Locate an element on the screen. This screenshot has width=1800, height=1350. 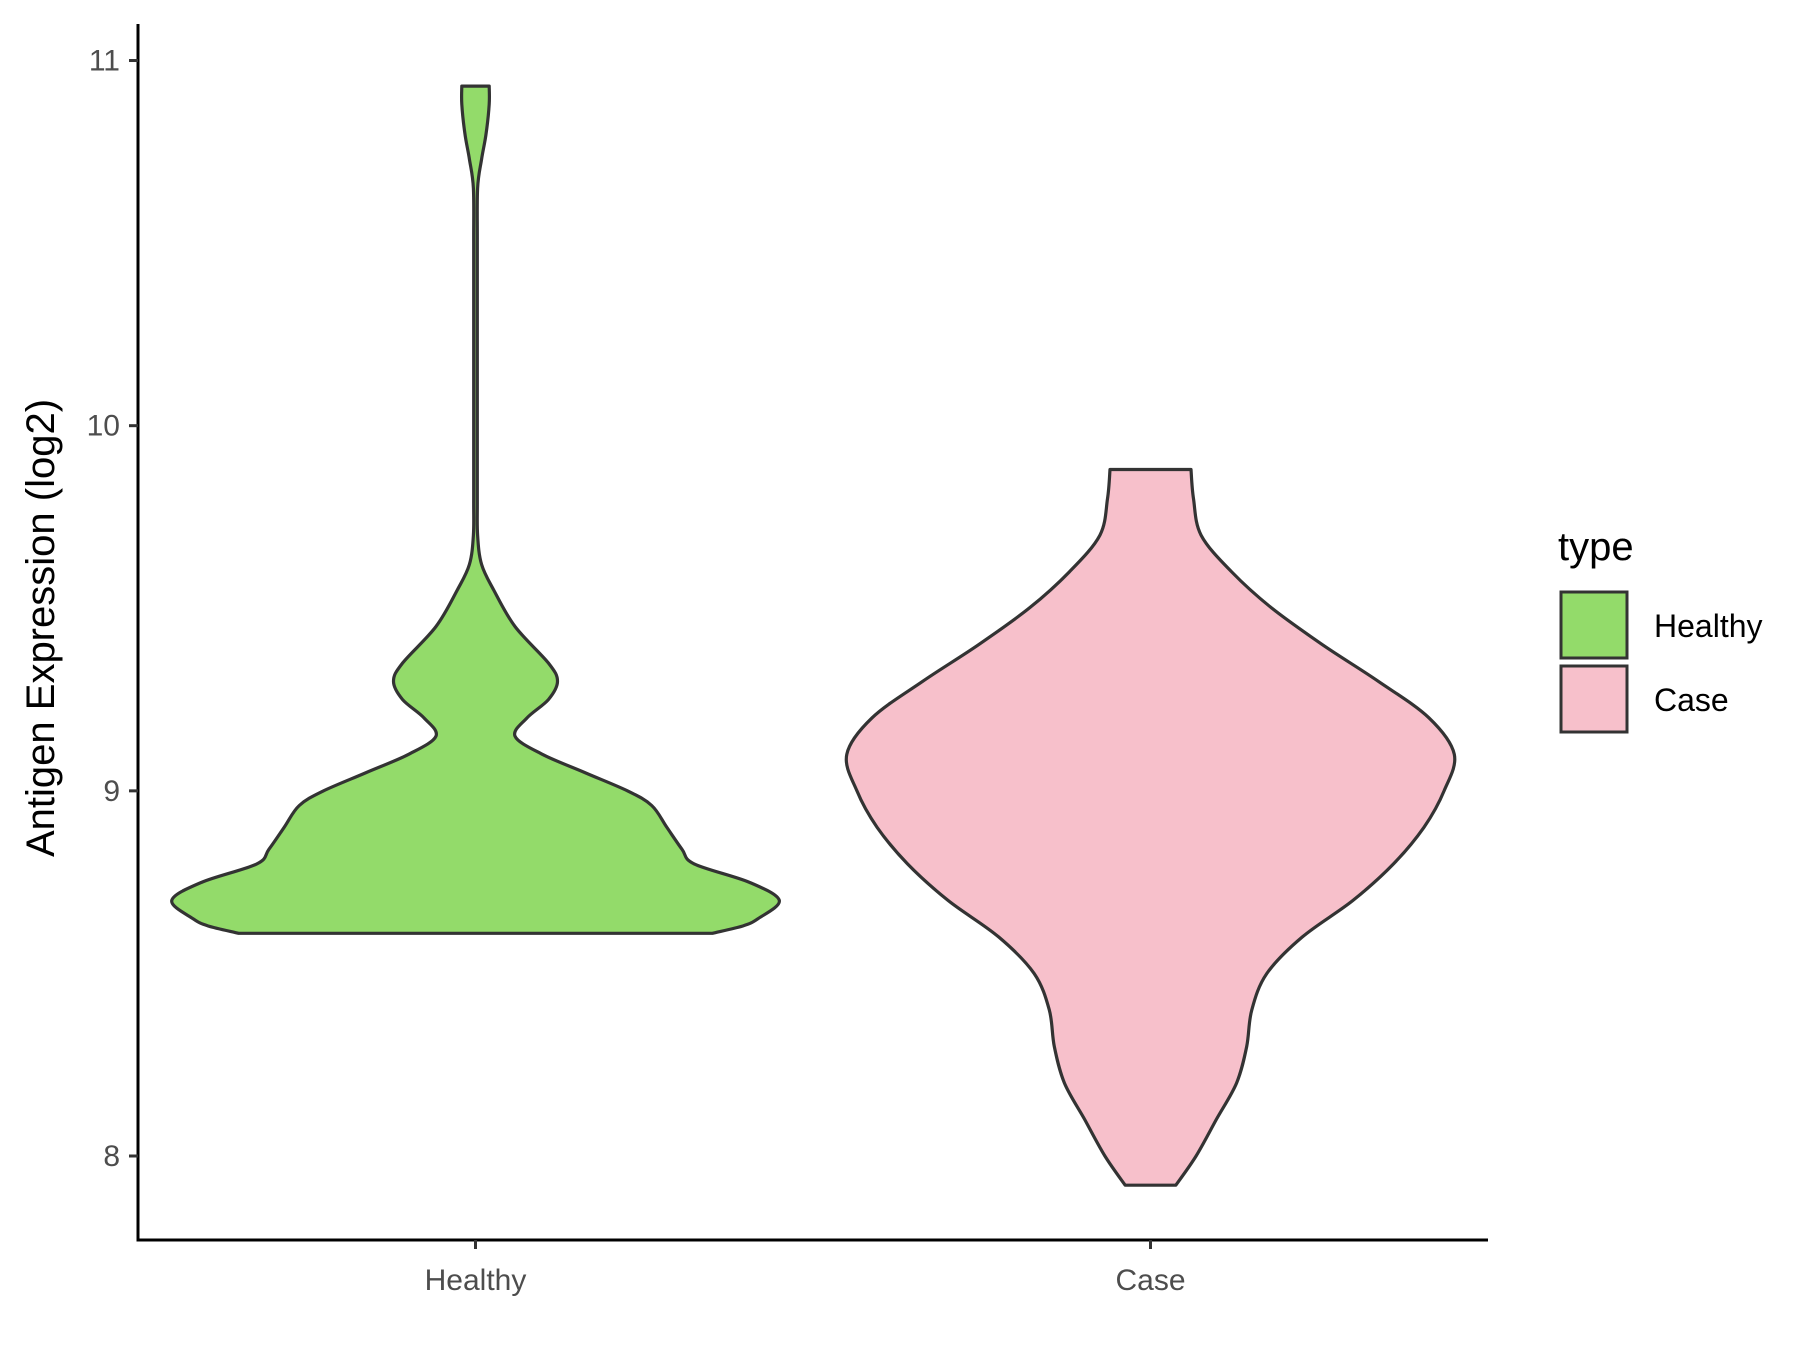
legend: type Healthy Case is located at coordinates (1660, 629).